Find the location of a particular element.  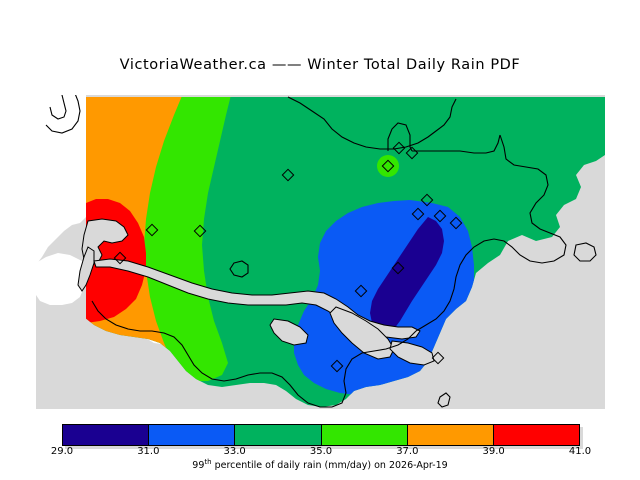

colorbar-tick: 37.0 is located at coordinates (407, 451).